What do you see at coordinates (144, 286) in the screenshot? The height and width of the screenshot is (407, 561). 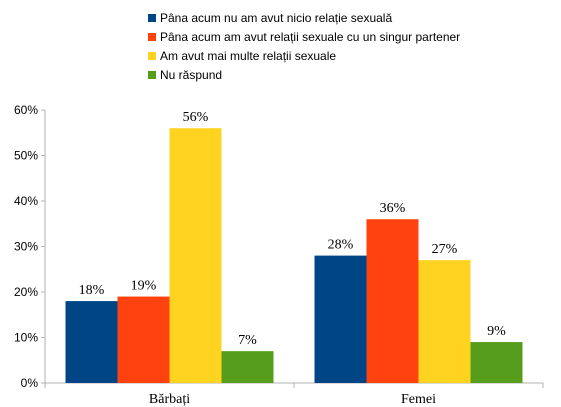 I see `data-label: 19%` at bounding box center [144, 286].